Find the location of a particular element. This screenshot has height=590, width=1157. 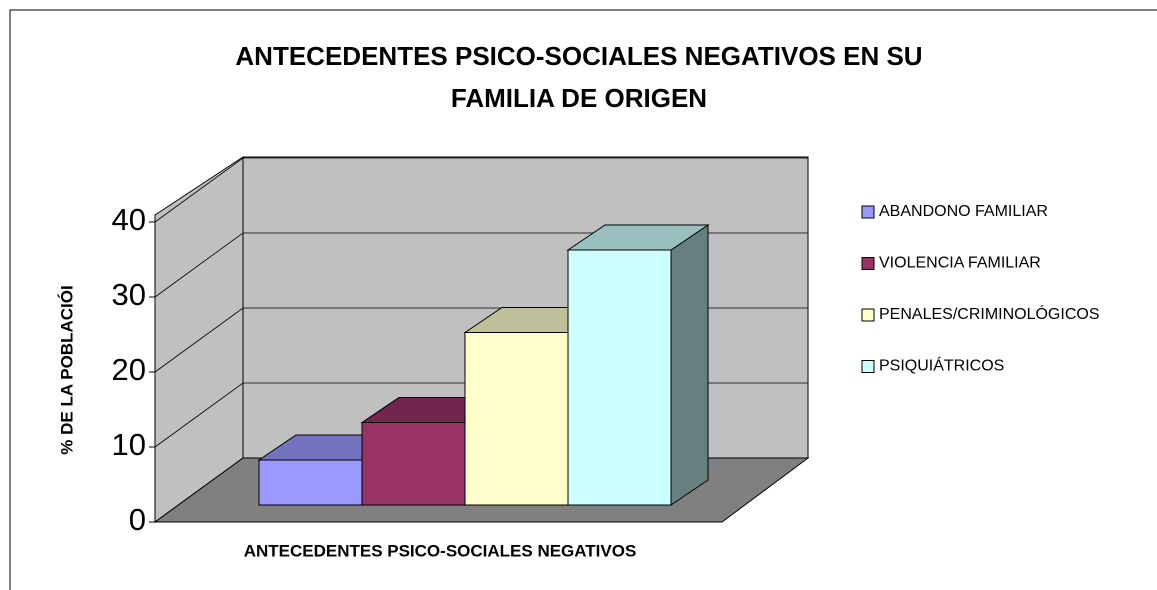

x-axis-title: ANTECEDENTES PSICO-SOCIALES NEGATIVOS is located at coordinates (440, 550).